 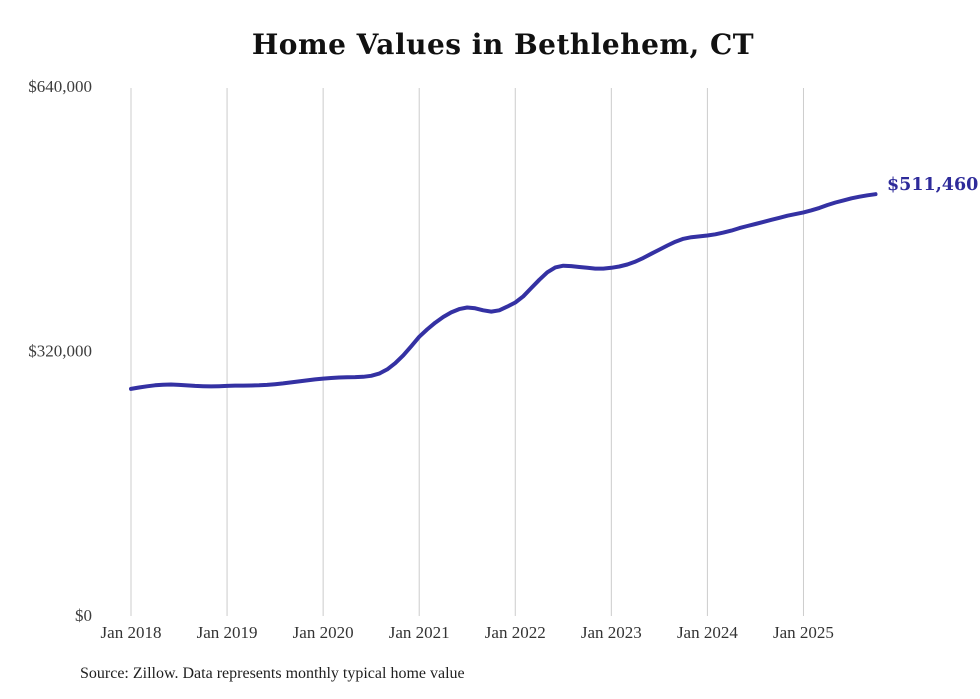 I want to click on x-tick-label: Jan 2023, so click(x=611, y=632).